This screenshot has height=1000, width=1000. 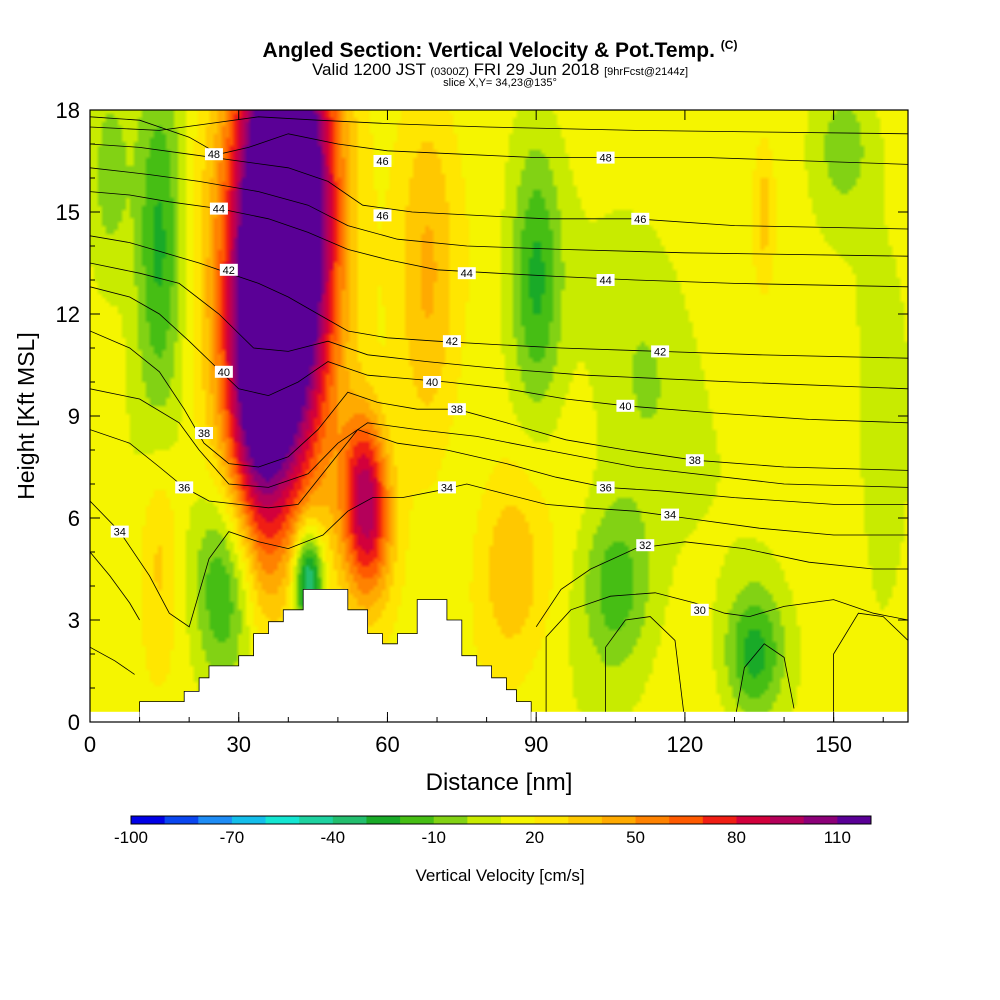 What do you see at coordinates (499, 782) in the screenshot?
I see `x-axis-label: Distance [nm]` at bounding box center [499, 782].